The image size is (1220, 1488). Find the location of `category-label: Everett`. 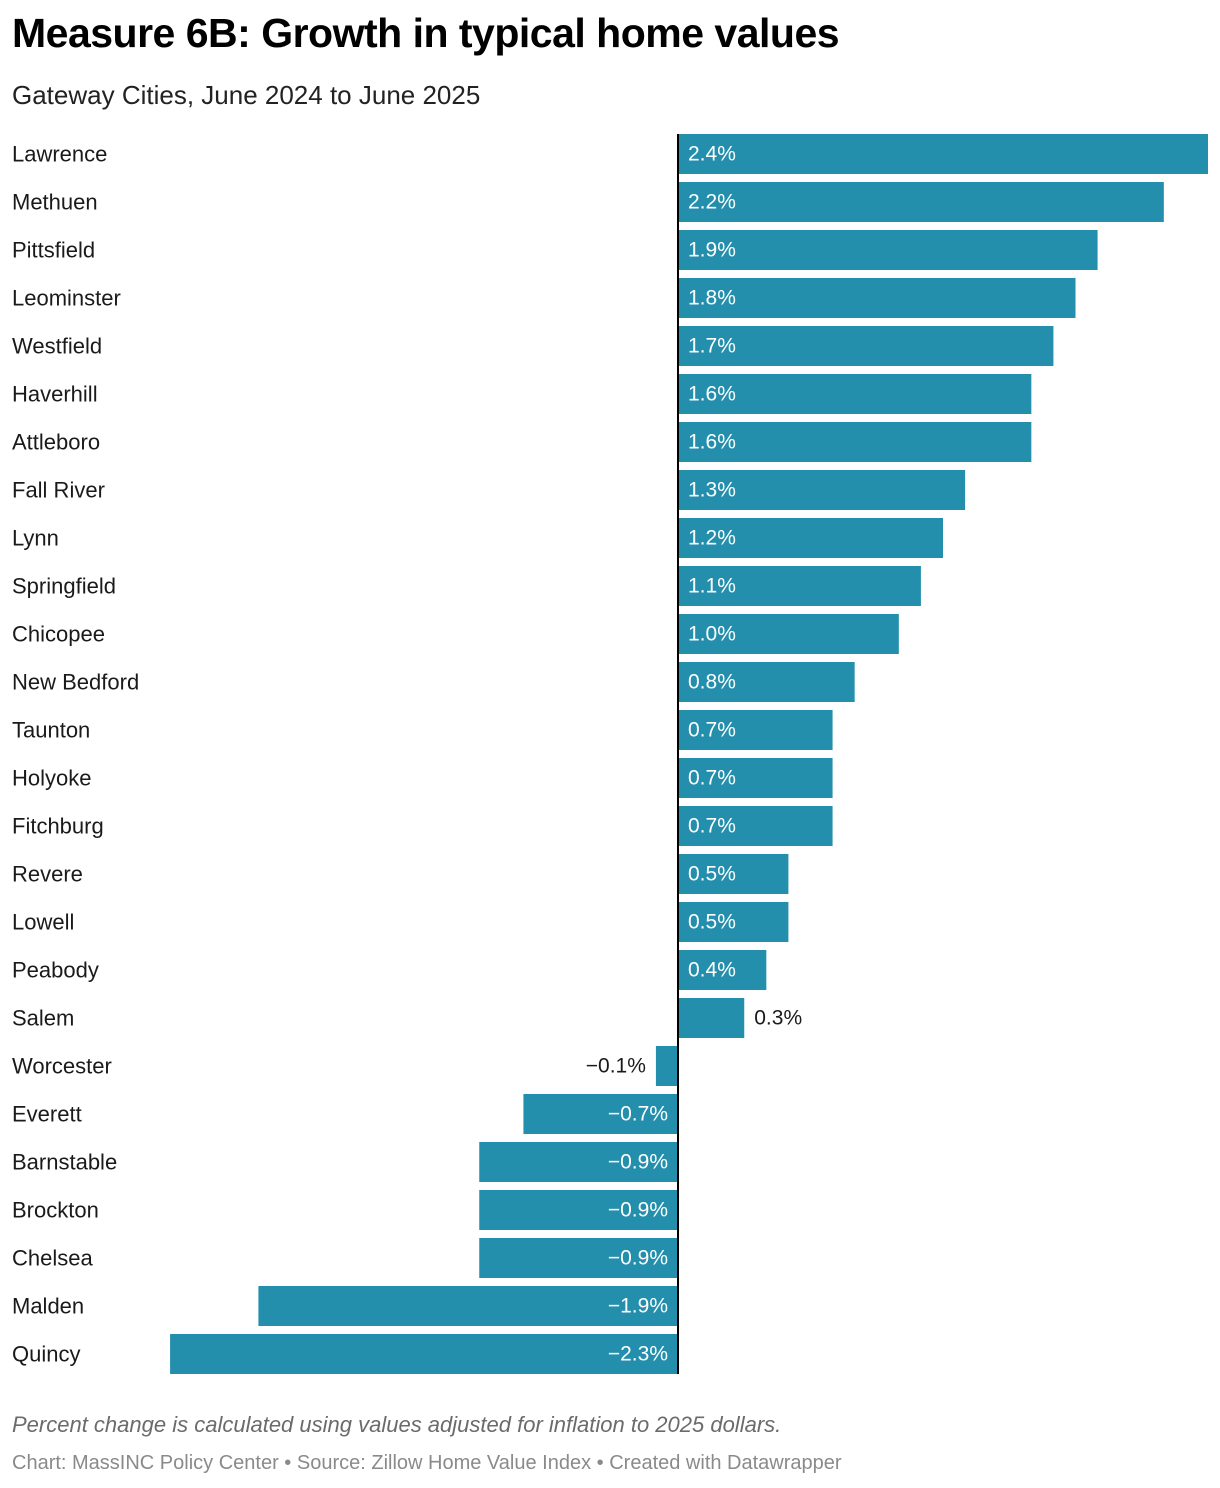

category-label: Everett is located at coordinates (47, 1114).